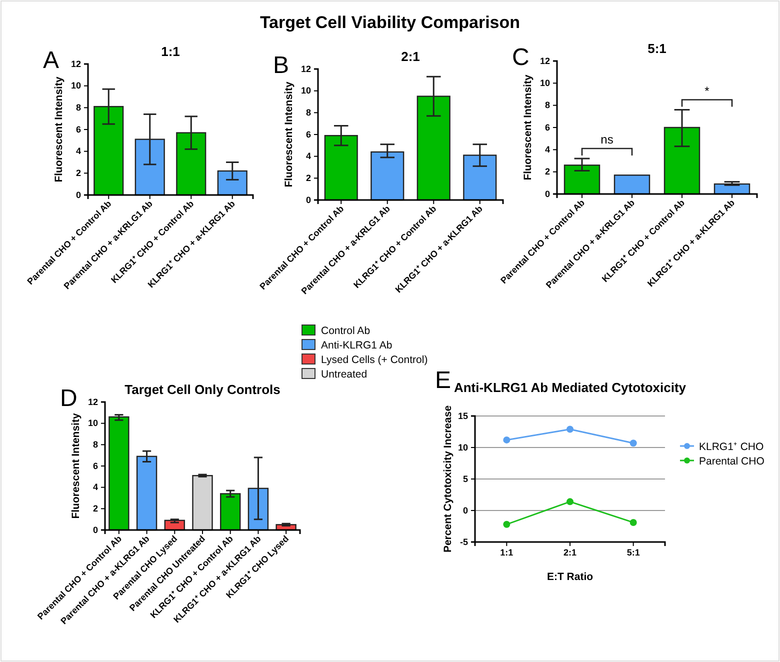  I want to click on text: D, so click(69, 398).